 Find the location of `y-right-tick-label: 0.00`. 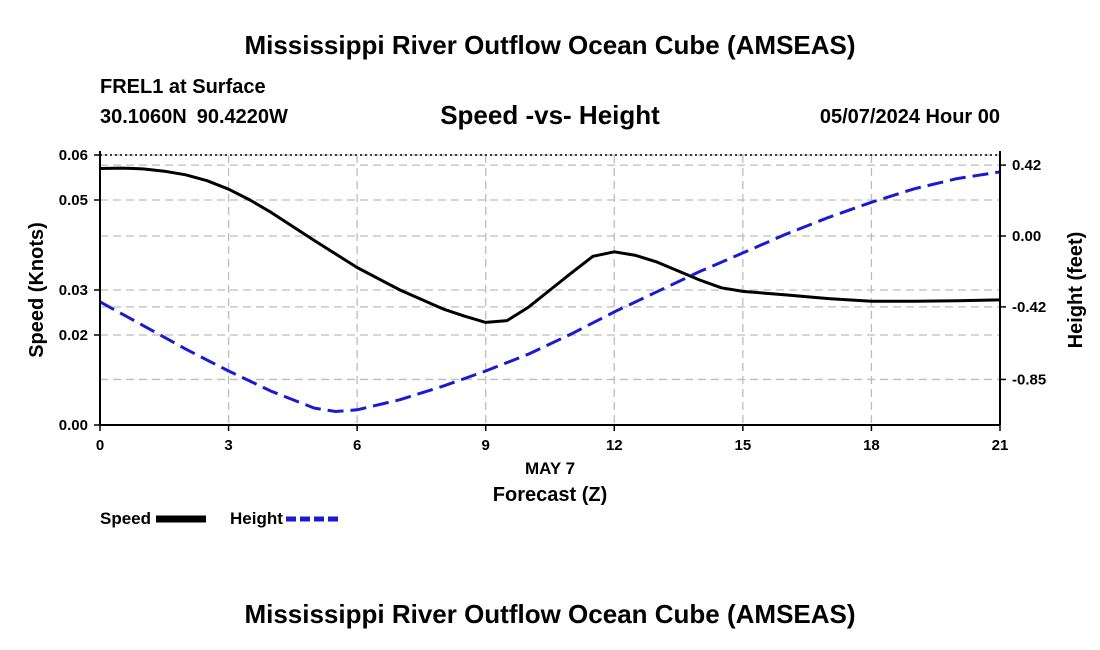

y-right-tick-label: 0.00 is located at coordinates (1026, 236).